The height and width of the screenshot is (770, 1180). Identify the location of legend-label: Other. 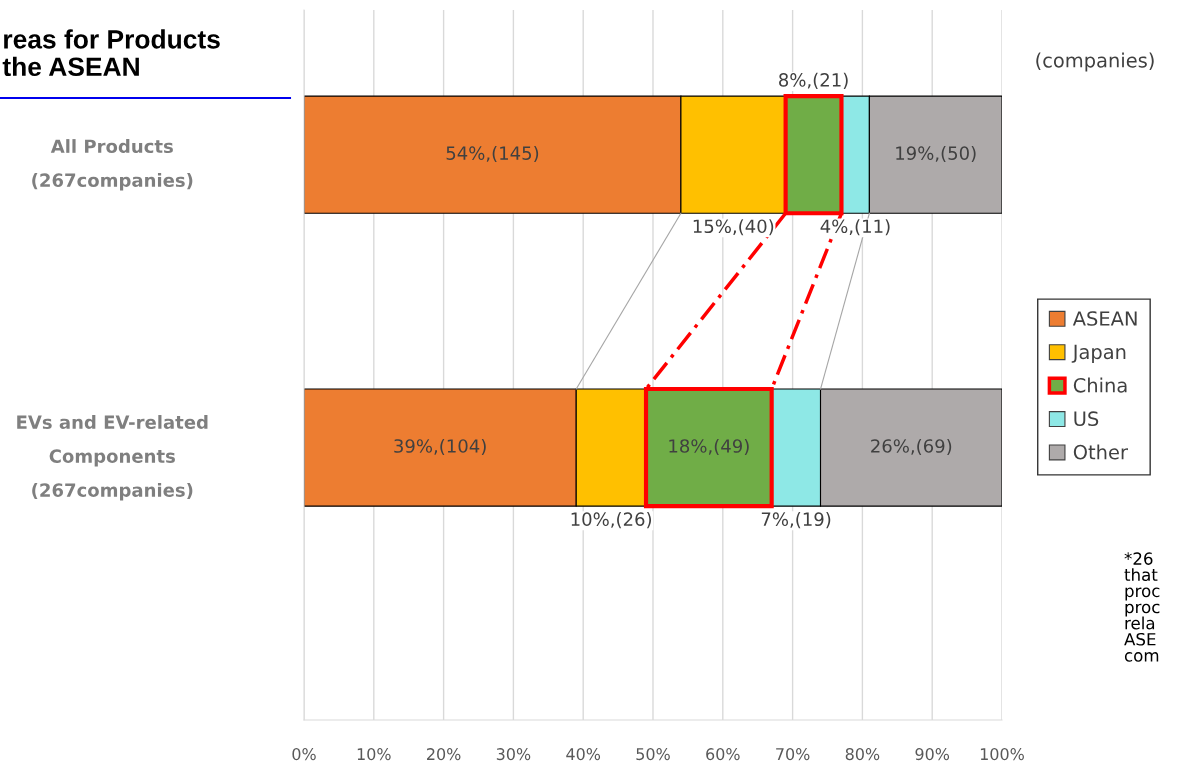
(1100, 452).